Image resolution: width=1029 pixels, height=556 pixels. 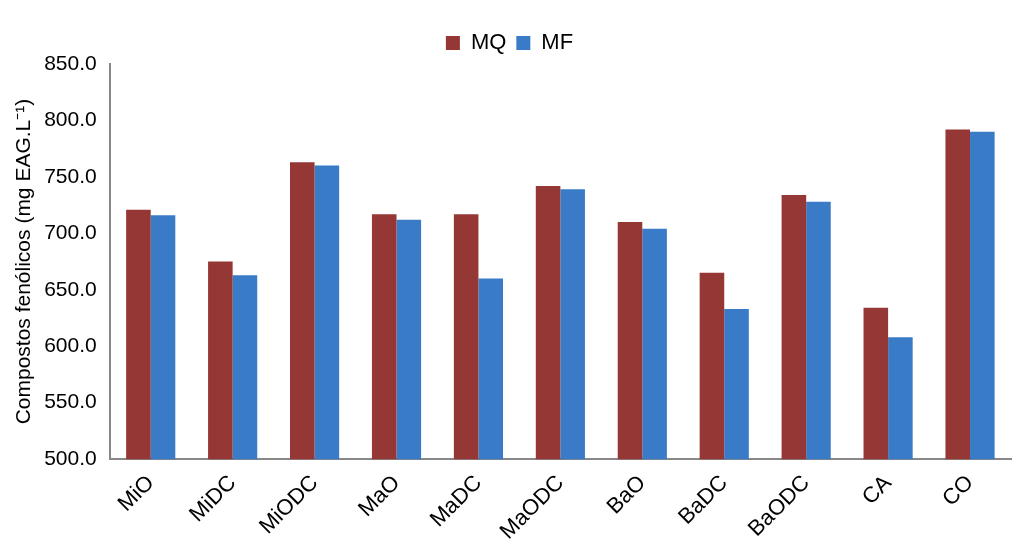 What do you see at coordinates (557, 42) in the screenshot?
I see `legend-label: MF` at bounding box center [557, 42].